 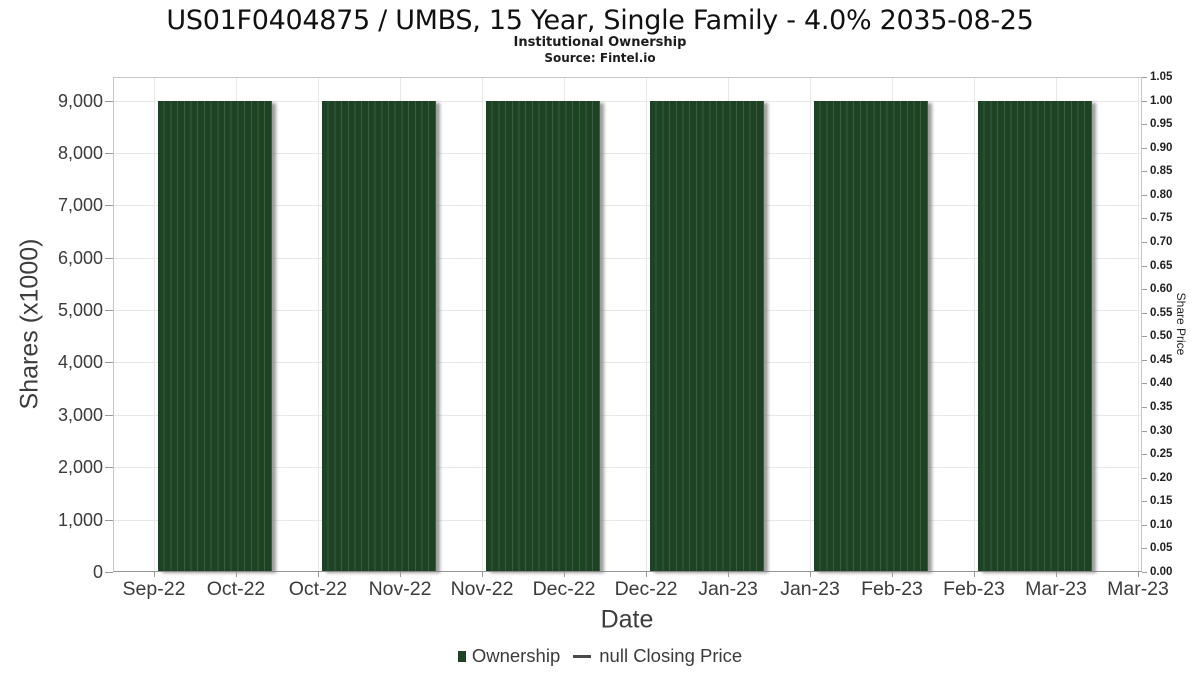 I want to click on right-tick-label: 0.30, so click(x=1161, y=430).